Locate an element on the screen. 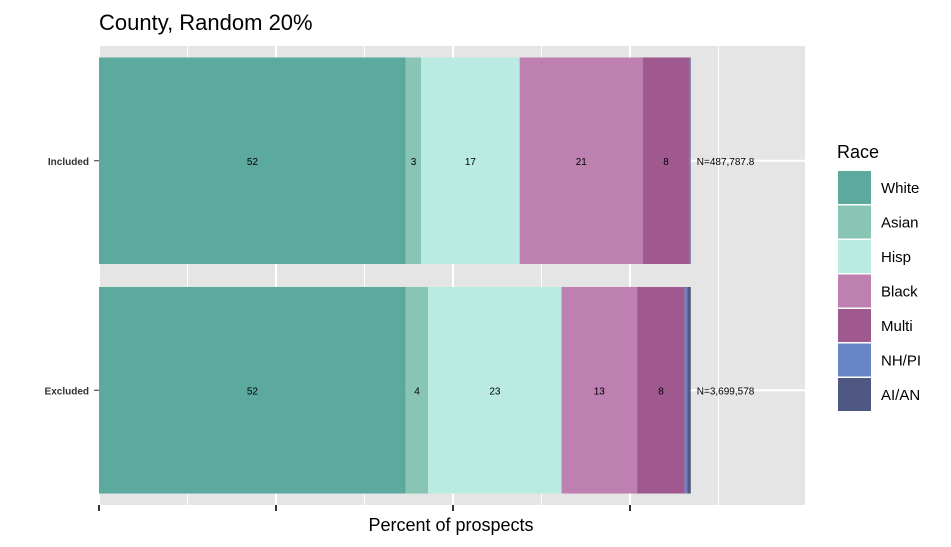 The width and height of the screenshot is (951, 547). legend-label: Black is located at coordinates (899, 292).